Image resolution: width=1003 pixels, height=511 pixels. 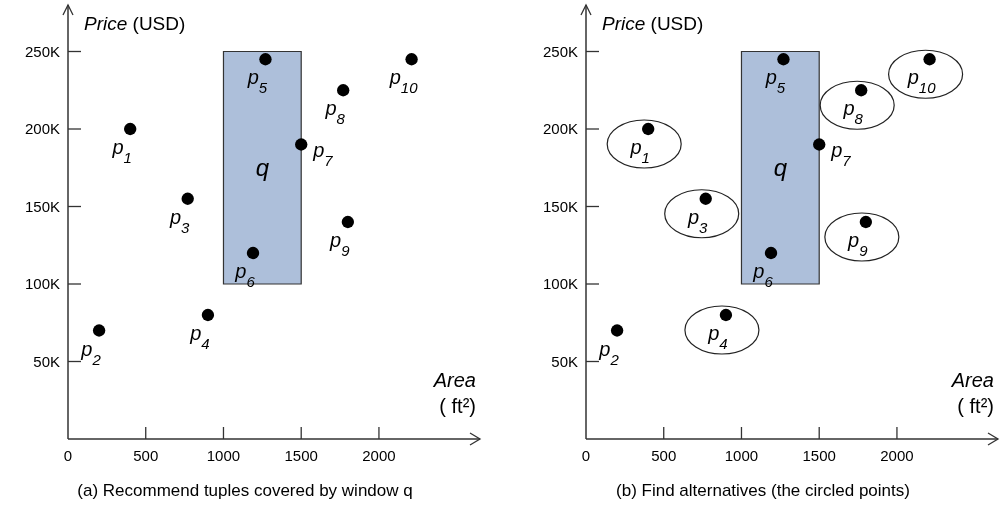 I want to click on text: (b) Find alternatives (the circled points), so click(x=763, y=490).